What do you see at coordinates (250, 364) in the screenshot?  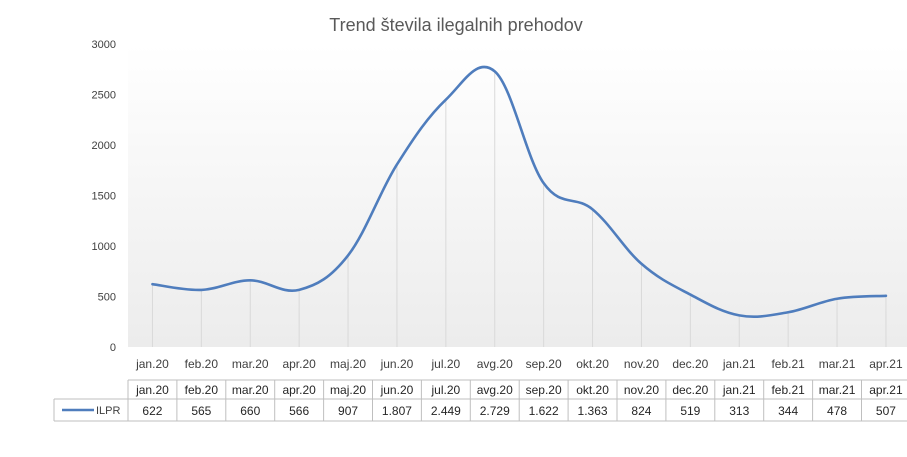 I see `x-tick-label: mar.20` at bounding box center [250, 364].